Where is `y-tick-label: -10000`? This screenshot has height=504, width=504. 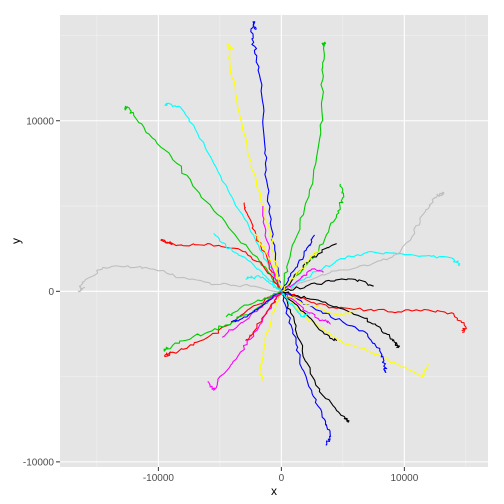
y-tick-label: -10000 is located at coordinates (39, 462).